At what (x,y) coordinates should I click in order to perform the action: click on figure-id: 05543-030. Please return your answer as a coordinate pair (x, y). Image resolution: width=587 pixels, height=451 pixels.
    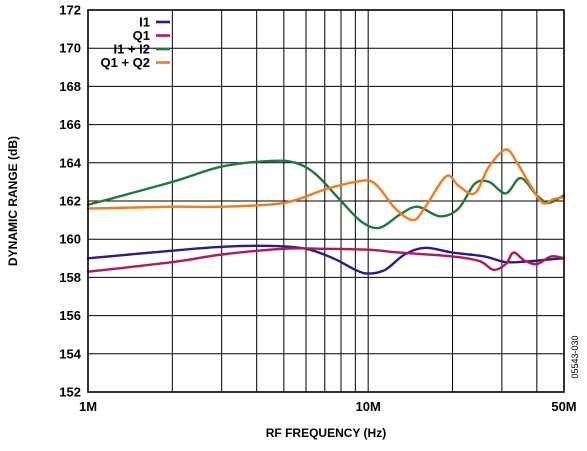
    Looking at the image, I should click on (575, 356).